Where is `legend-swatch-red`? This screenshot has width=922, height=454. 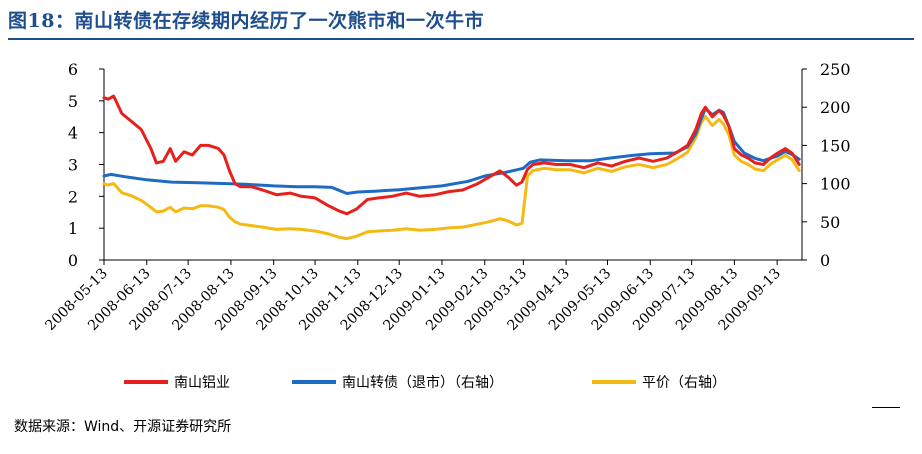
legend-swatch-red is located at coordinates (146, 382).